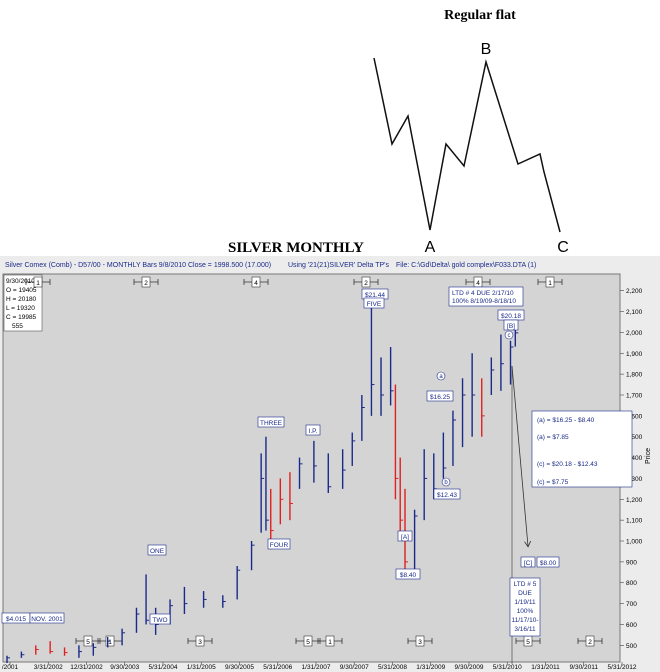  Describe the element at coordinates (525, 593) in the screenshot. I see `ltd5-line: DUE` at that location.